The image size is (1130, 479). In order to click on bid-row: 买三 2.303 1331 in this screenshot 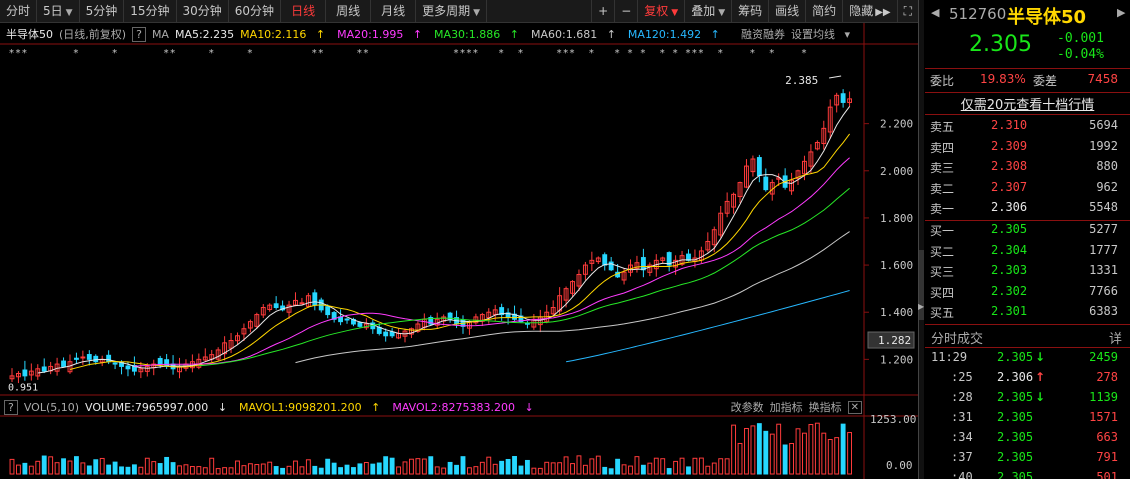, I will do `click(1027, 273)`.